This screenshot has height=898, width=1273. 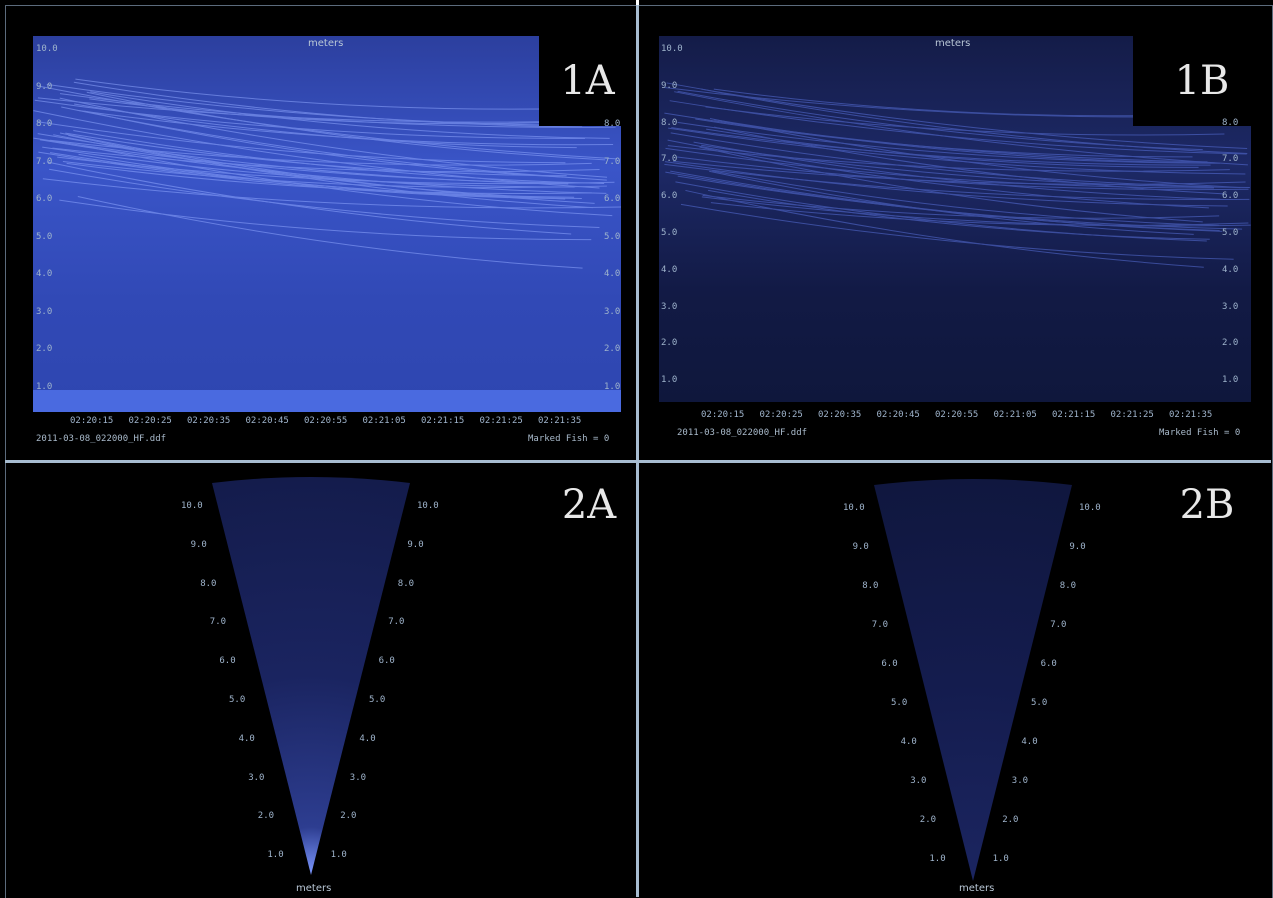 What do you see at coordinates (1200, 433) in the screenshot?
I see `marked-fish-1b: Marked Fish = 0` at bounding box center [1200, 433].